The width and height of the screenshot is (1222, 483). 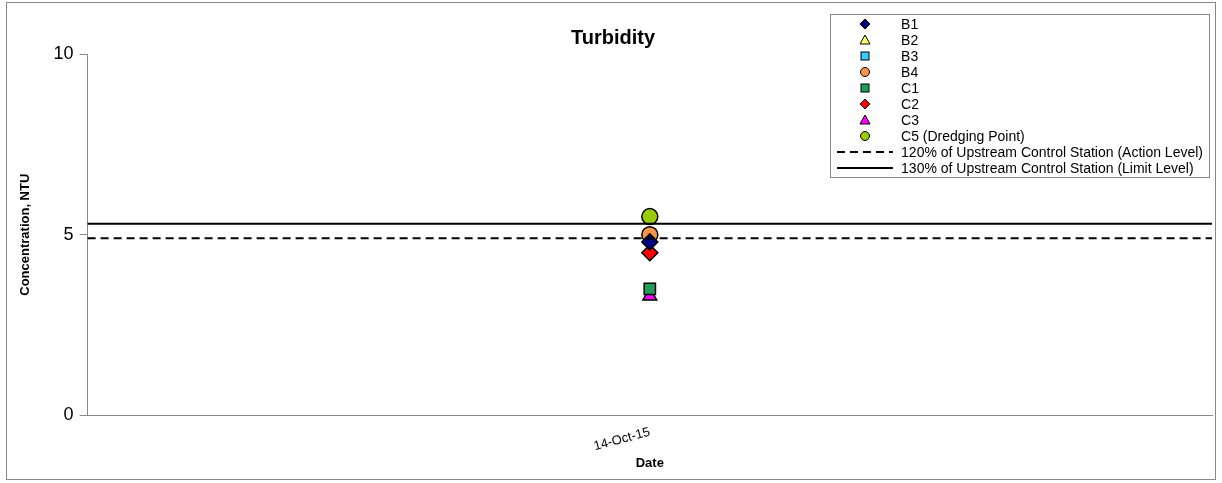 I want to click on legend-label: B4, so click(x=910, y=72).